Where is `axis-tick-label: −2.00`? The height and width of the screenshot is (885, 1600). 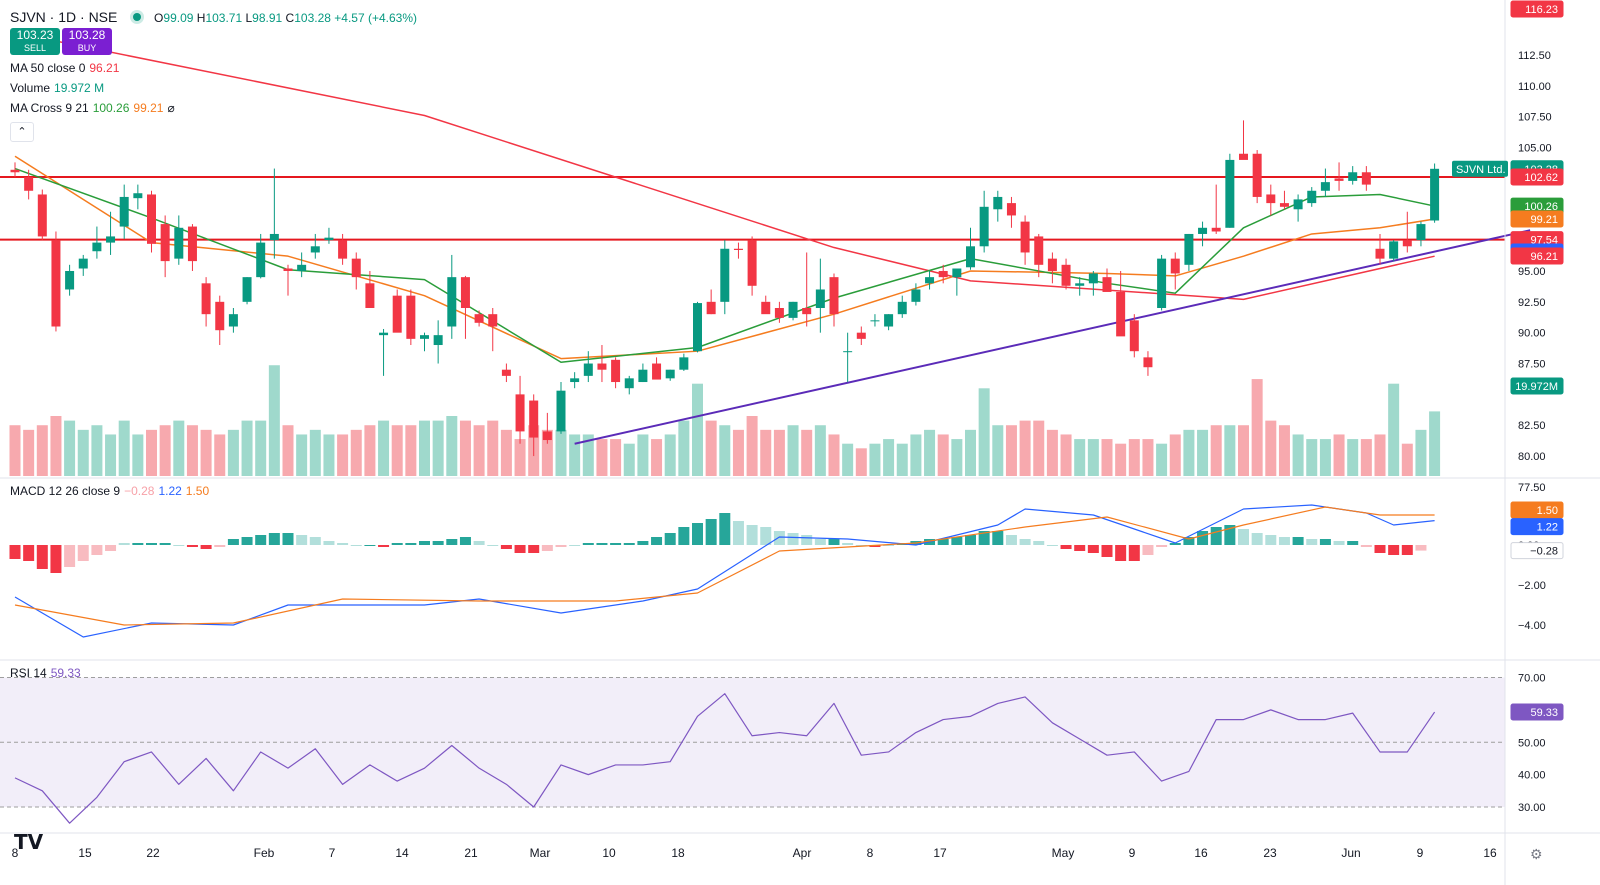 axis-tick-label: −2.00 is located at coordinates (1532, 586).